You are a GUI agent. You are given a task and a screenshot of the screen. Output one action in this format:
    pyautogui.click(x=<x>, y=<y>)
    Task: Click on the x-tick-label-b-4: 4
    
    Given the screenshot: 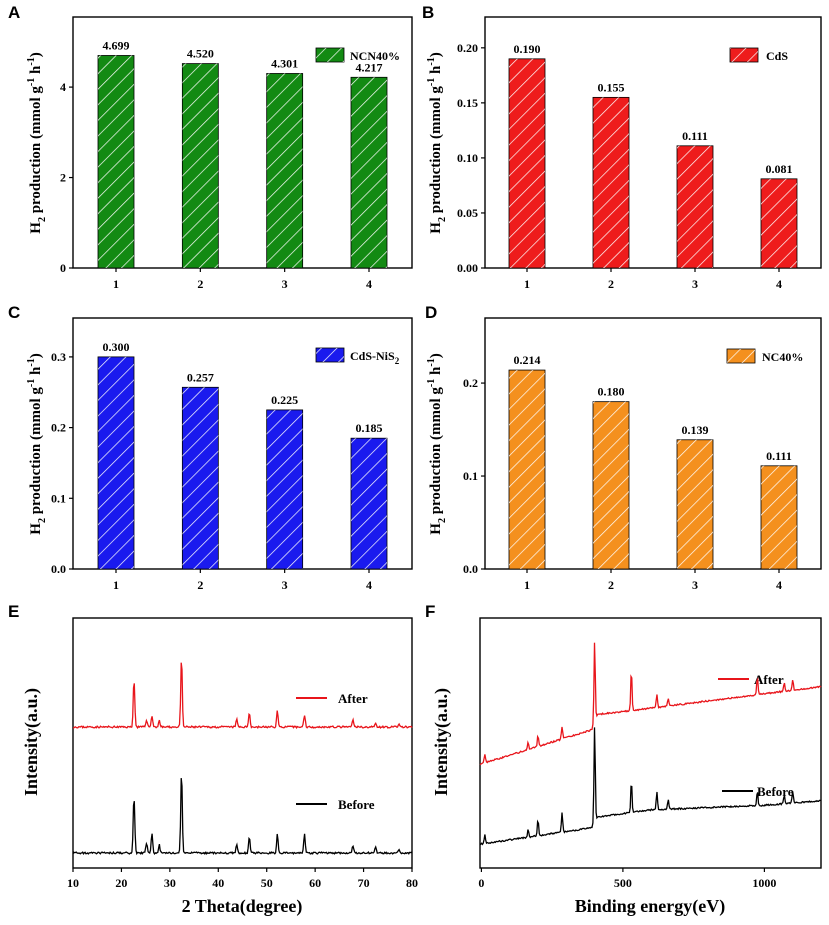 What is the action you would take?
    pyautogui.click(x=779, y=284)
    